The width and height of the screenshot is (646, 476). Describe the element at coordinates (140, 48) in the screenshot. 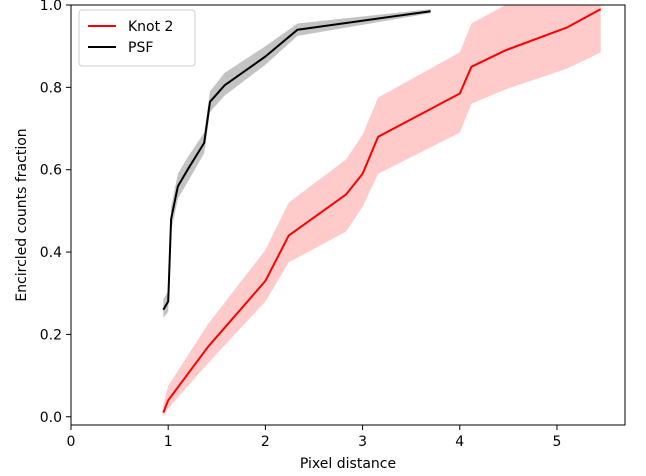

I see `legend-label-psf: PSF` at that location.